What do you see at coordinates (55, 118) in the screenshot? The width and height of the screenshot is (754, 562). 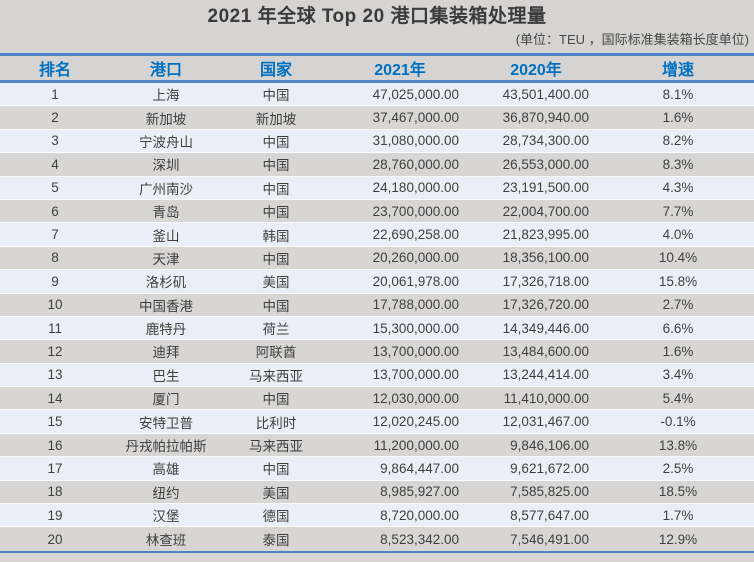 I see `cell-rank: 2` at bounding box center [55, 118].